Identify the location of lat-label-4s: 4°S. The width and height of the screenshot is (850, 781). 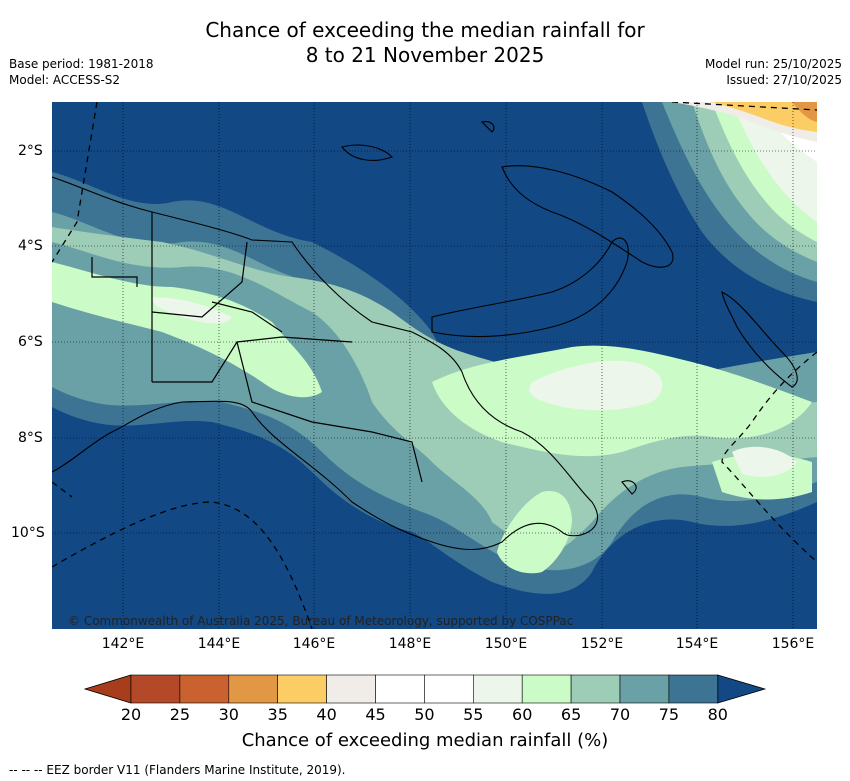
(30, 246).